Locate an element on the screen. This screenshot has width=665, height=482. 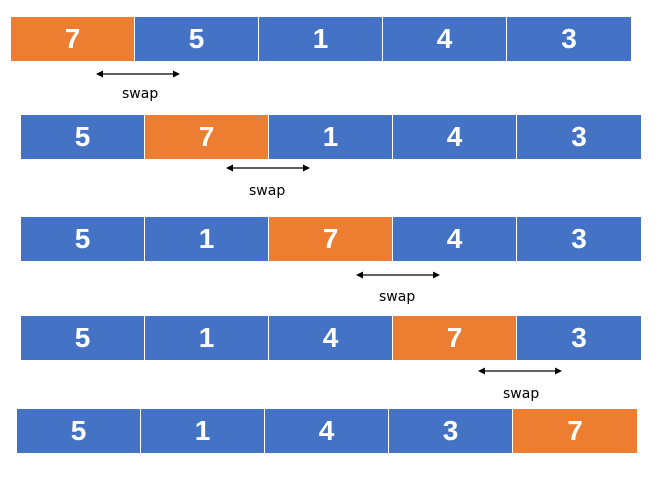
array-row-4: 5 1 4 7 3 is located at coordinates (331, 338).